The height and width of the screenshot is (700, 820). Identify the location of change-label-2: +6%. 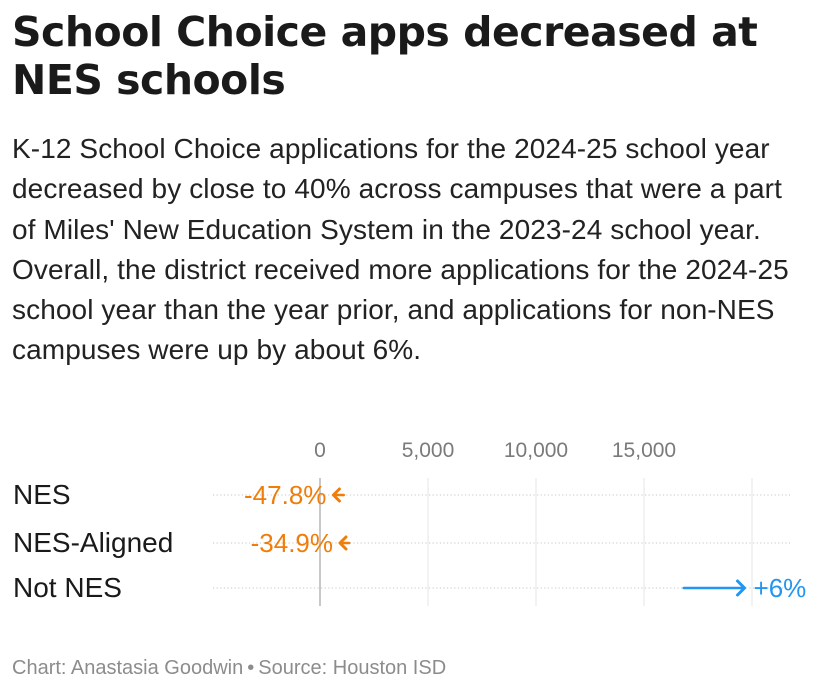
(780, 588).